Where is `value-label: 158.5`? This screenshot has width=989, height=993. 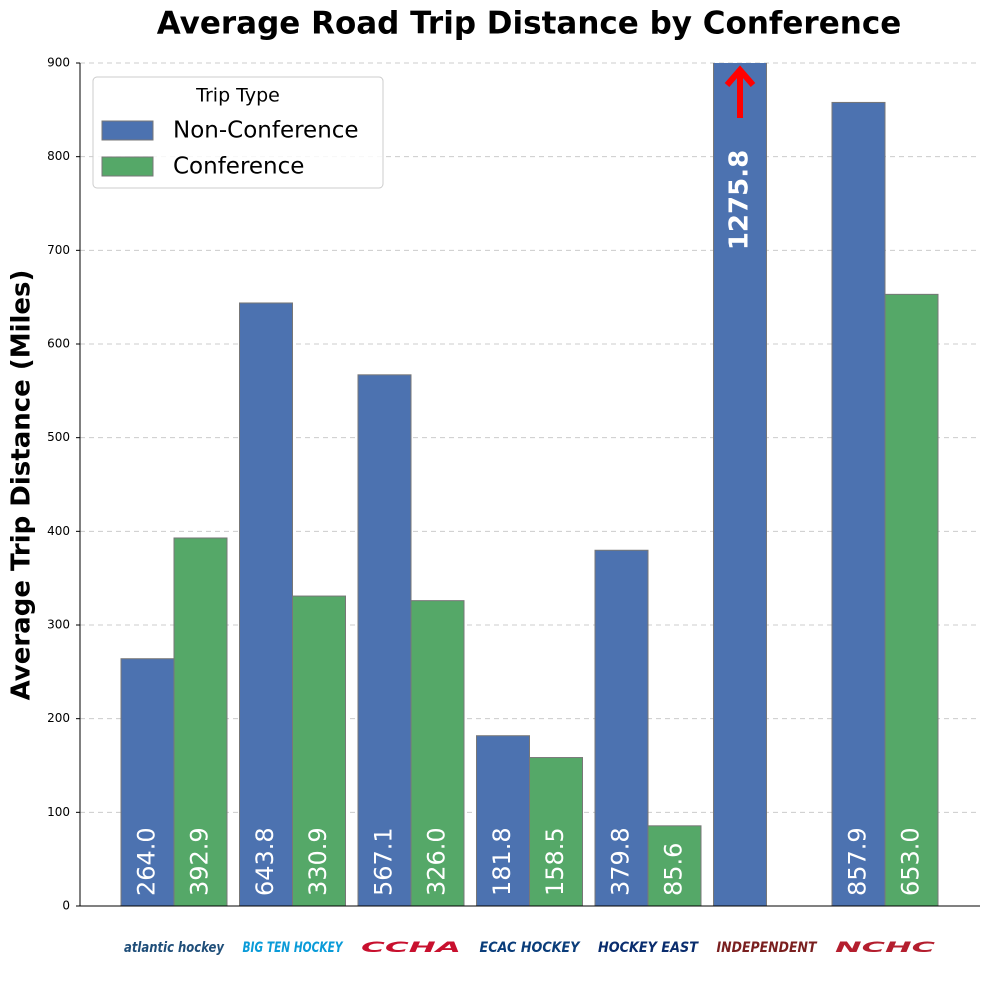 value-label: 158.5 is located at coordinates (555, 861).